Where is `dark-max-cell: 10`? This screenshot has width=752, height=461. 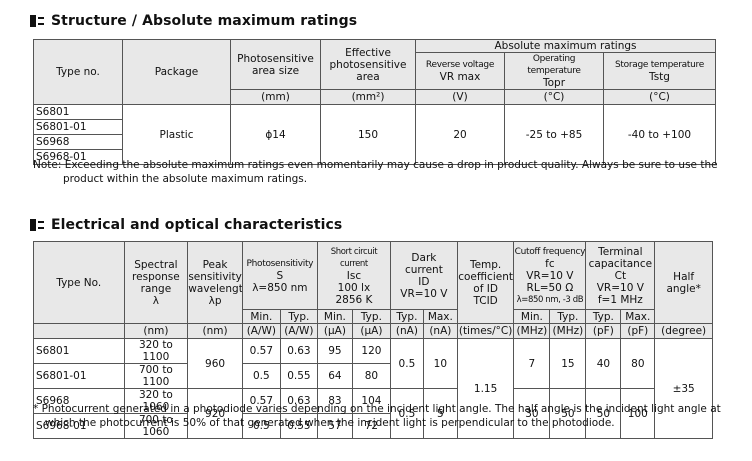 dark-max-cell: 10 is located at coordinates (440, 363).